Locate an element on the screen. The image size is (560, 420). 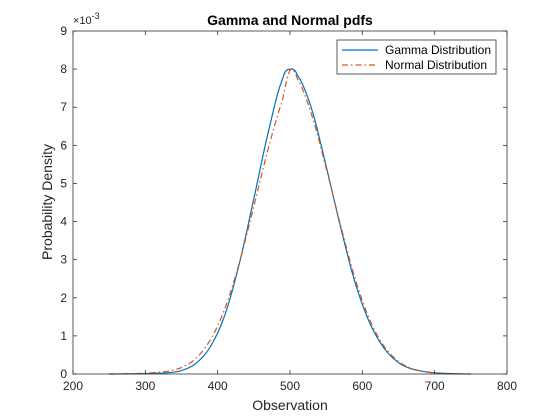
x-tick-label: 500 is located at coordinates (290, 386).